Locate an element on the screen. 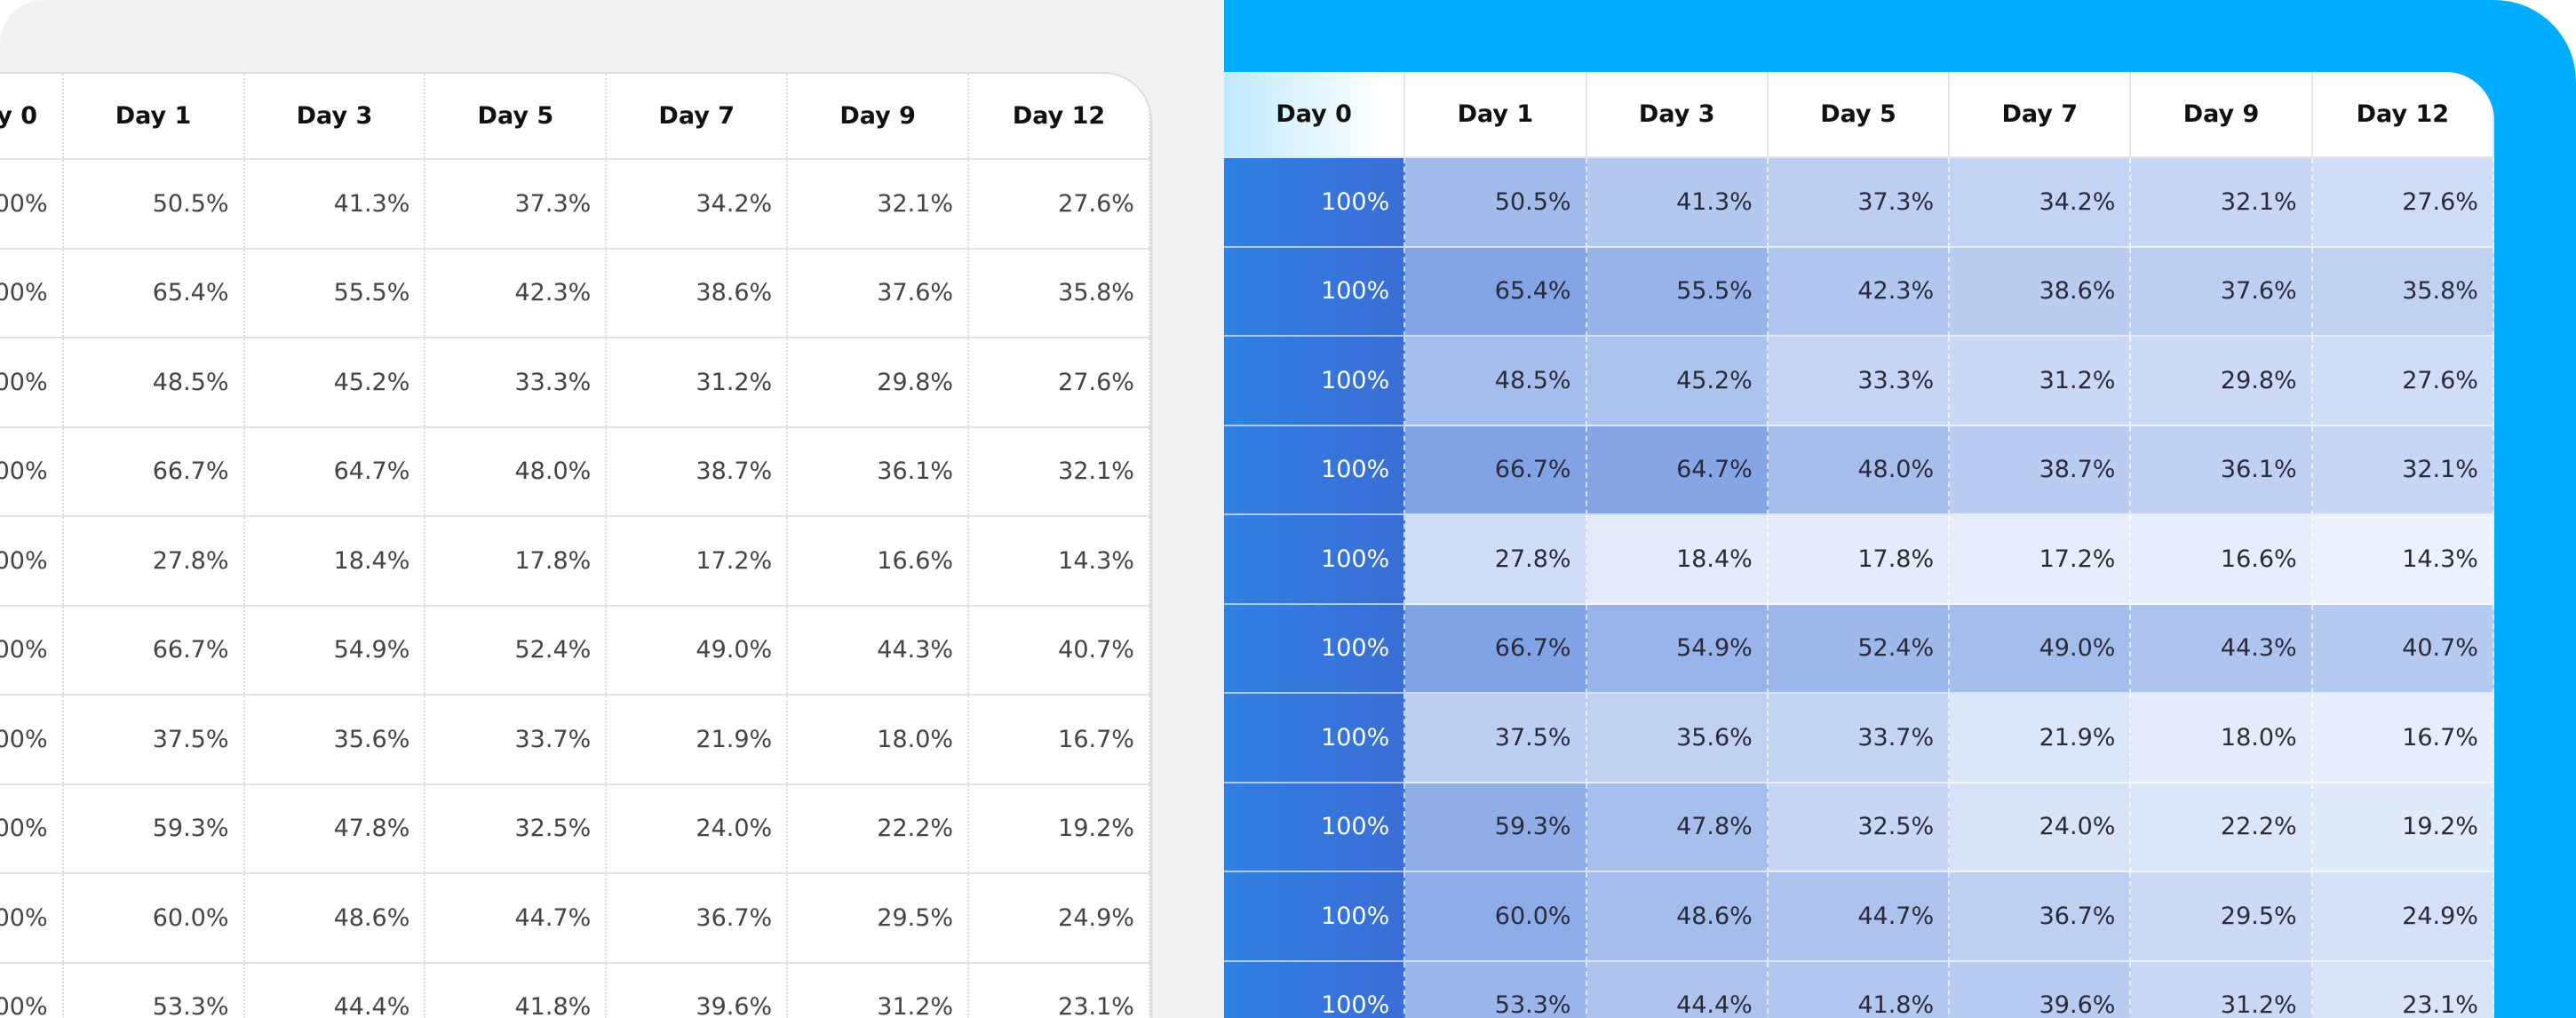  table-row: 100%66.7%54.9%52.4%49.0%44.3%40.7% is located at coordinates (575, 651).